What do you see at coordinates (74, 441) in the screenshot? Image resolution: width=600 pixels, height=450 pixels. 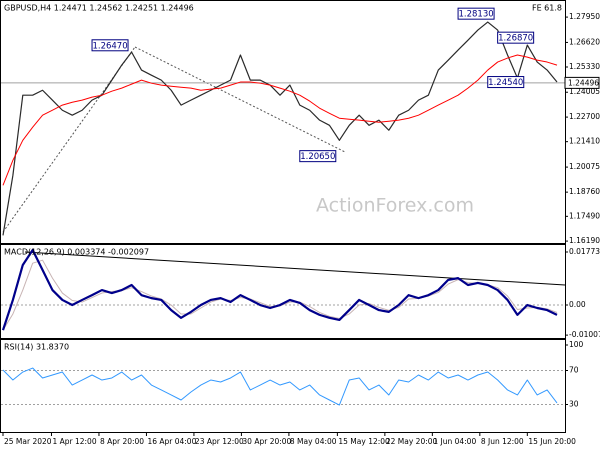 I see `x-tick-label: 1 Apr 12:00` at bounding box center [74, 441].